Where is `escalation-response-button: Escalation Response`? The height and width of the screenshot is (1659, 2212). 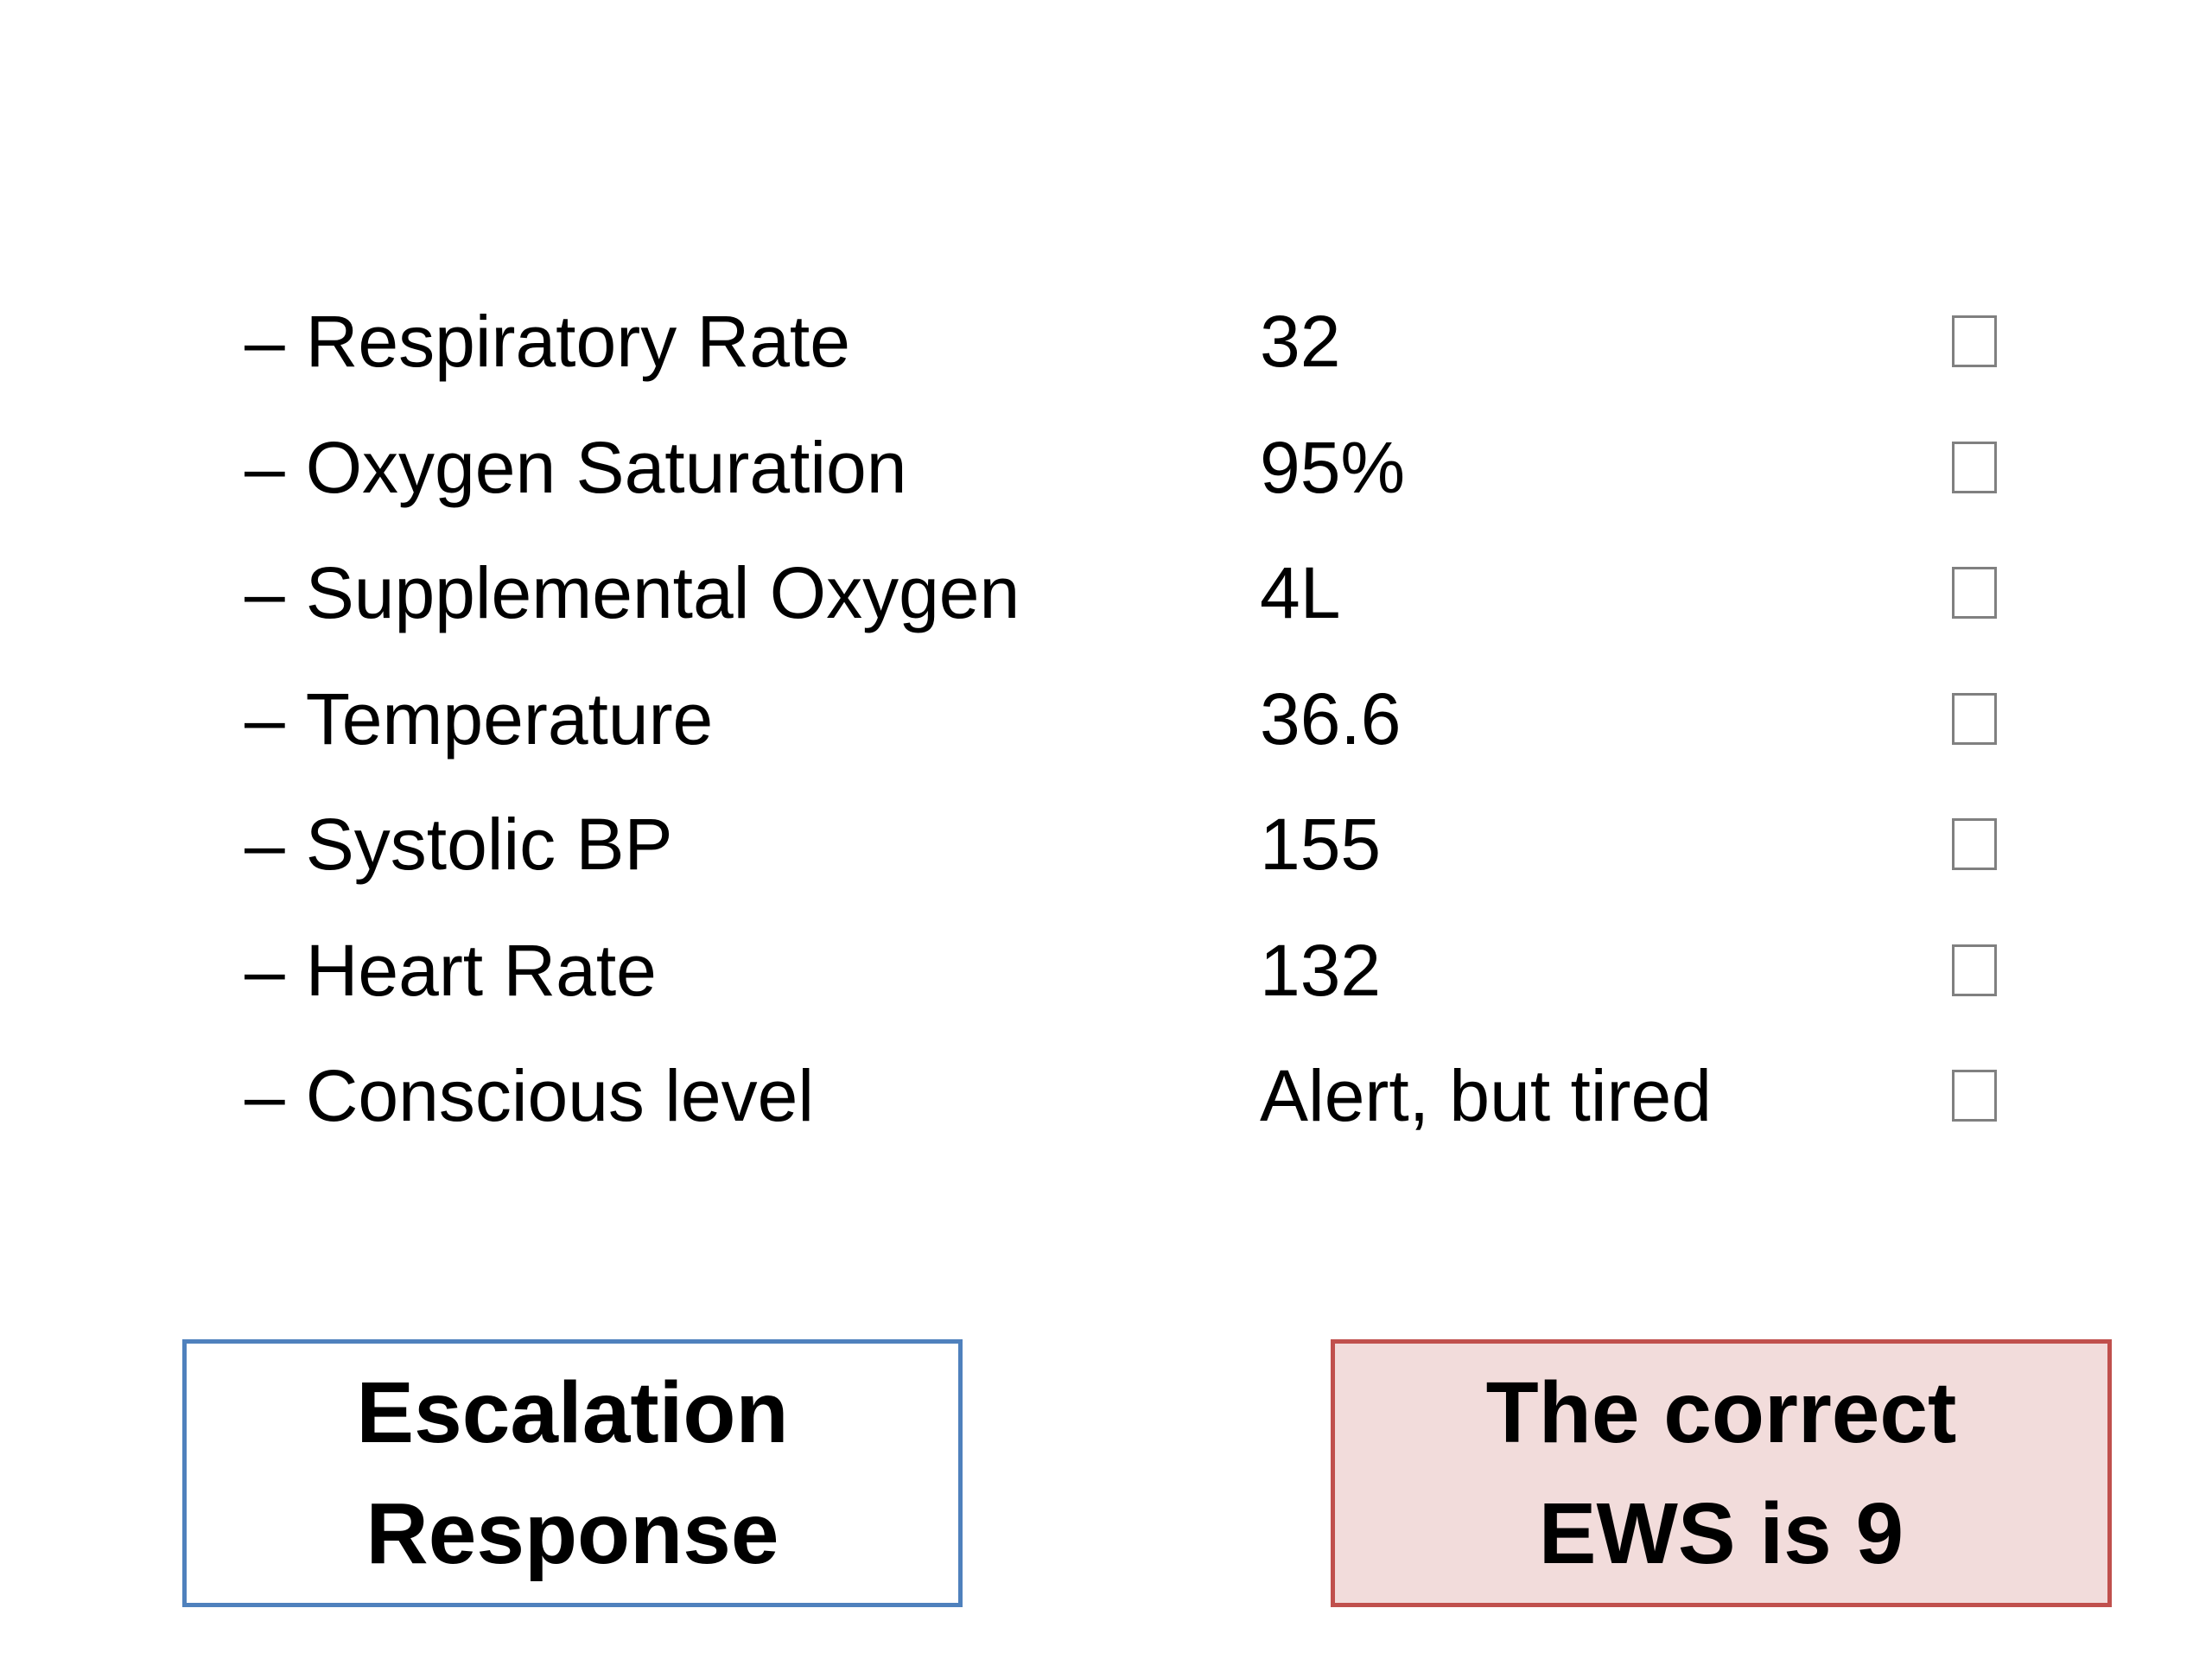 escalation-response-button: Escalation Response is located at coordinates (572, 1473).